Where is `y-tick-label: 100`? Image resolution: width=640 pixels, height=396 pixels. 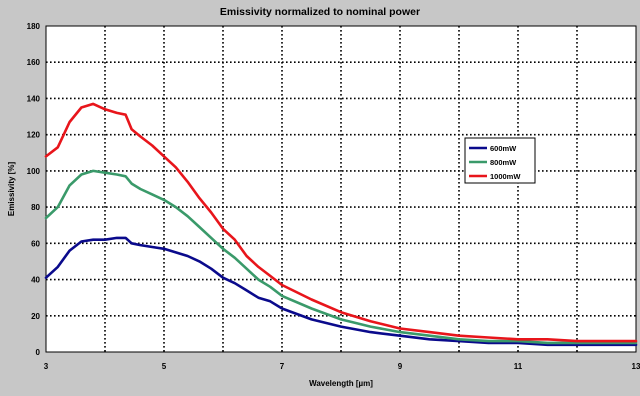 y-tick-label: 100 is located at coordinates (34, 171).